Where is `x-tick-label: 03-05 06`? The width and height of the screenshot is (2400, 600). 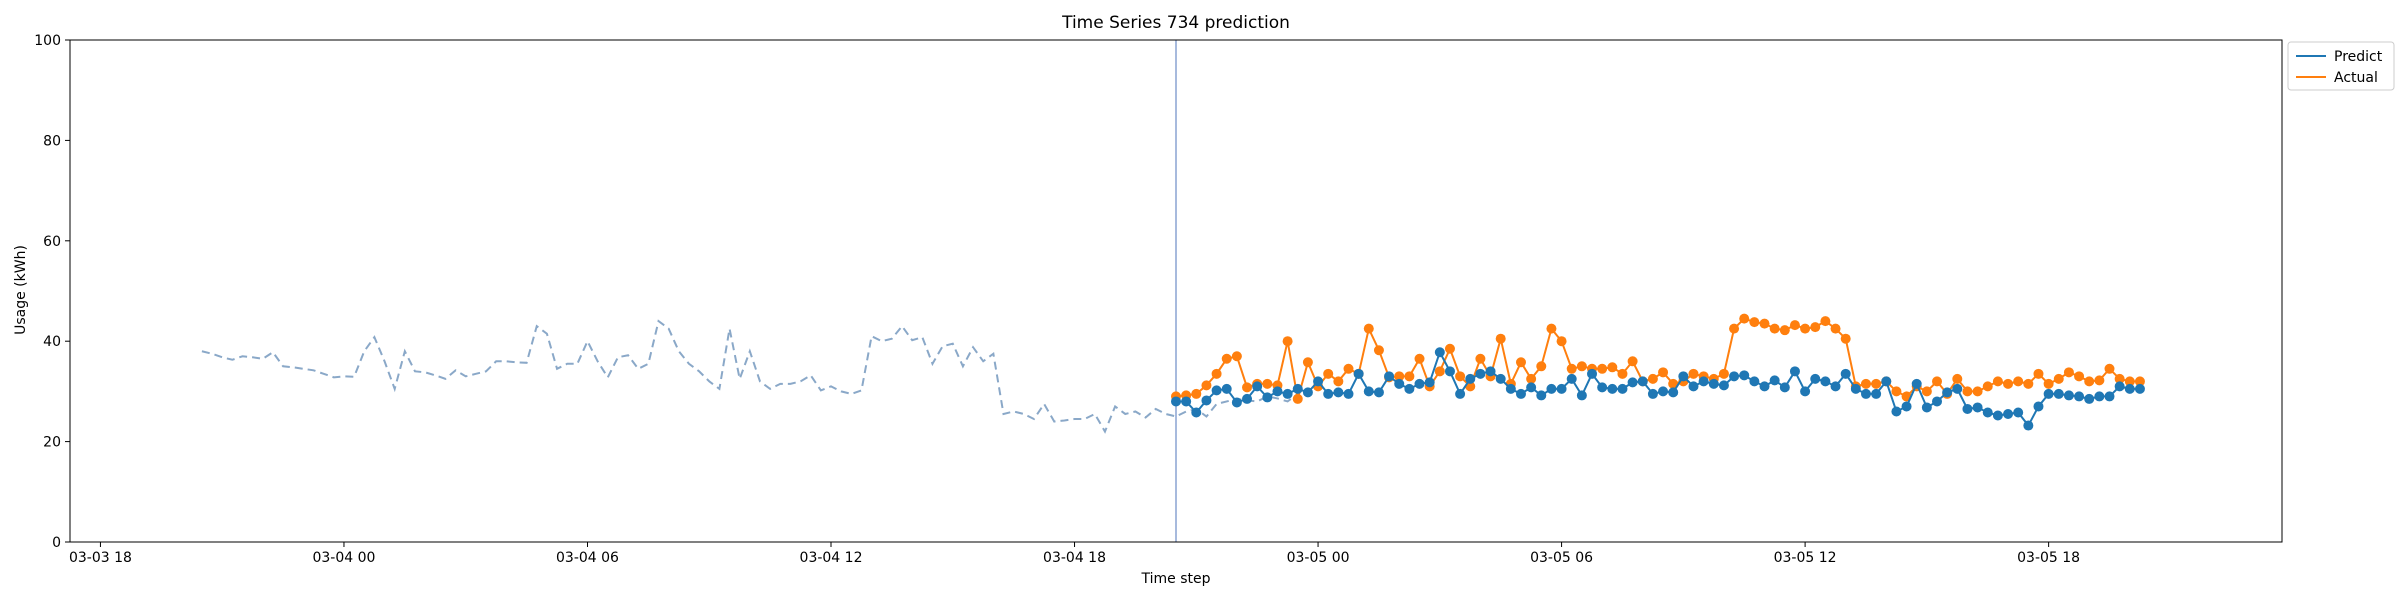
x-tick-label: 03-05 06 is located at coordinates (1561, 558).